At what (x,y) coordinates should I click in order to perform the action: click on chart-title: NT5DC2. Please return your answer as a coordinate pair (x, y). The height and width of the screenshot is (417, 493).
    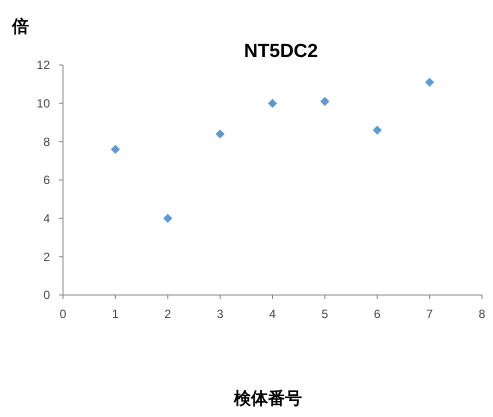
    Looking at the image, I should click on (281, 51).